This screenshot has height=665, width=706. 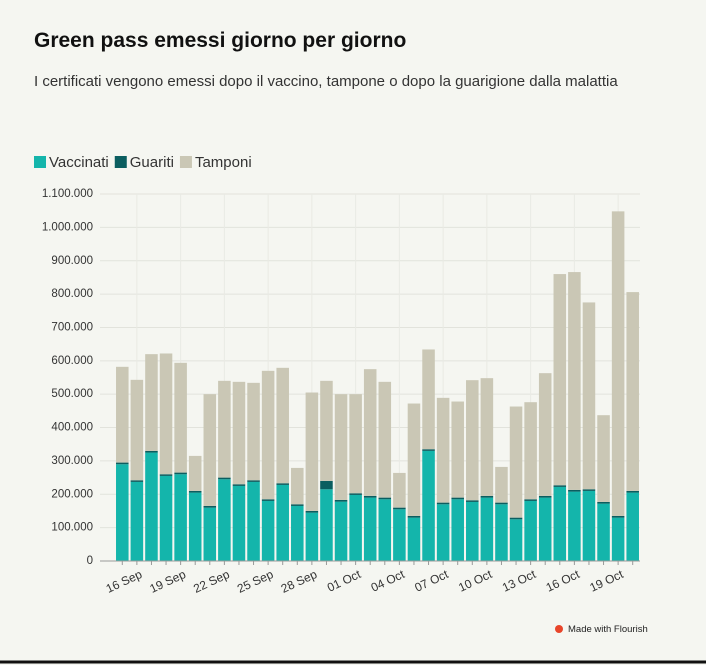 I want to click on x-tick-label: 01 Oct, so click(x=344, y=581).